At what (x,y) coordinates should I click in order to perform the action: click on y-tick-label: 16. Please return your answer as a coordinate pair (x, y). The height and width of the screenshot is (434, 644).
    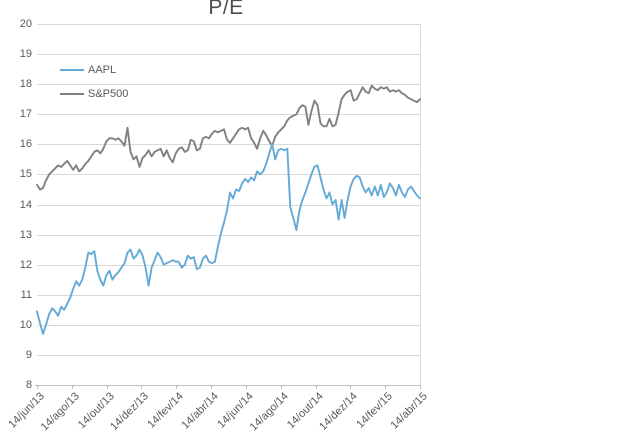
    Looking at the image, I should click on (25, 144).